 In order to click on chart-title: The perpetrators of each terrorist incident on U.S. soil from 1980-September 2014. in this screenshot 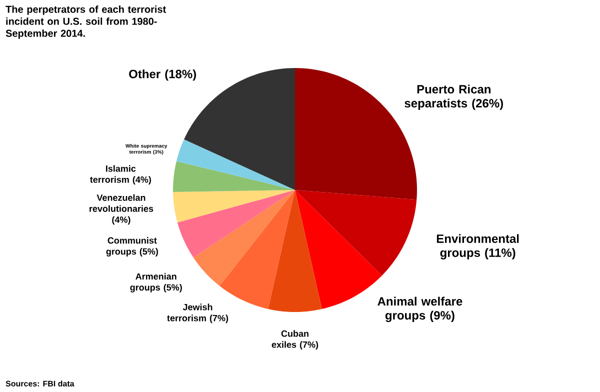, I will do `click(86, 22)`.